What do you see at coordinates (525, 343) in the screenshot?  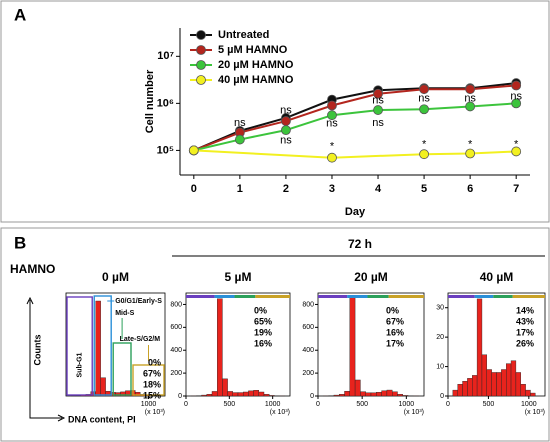 I see `gate-percentage: 26%` at bounding box center [525, 343].